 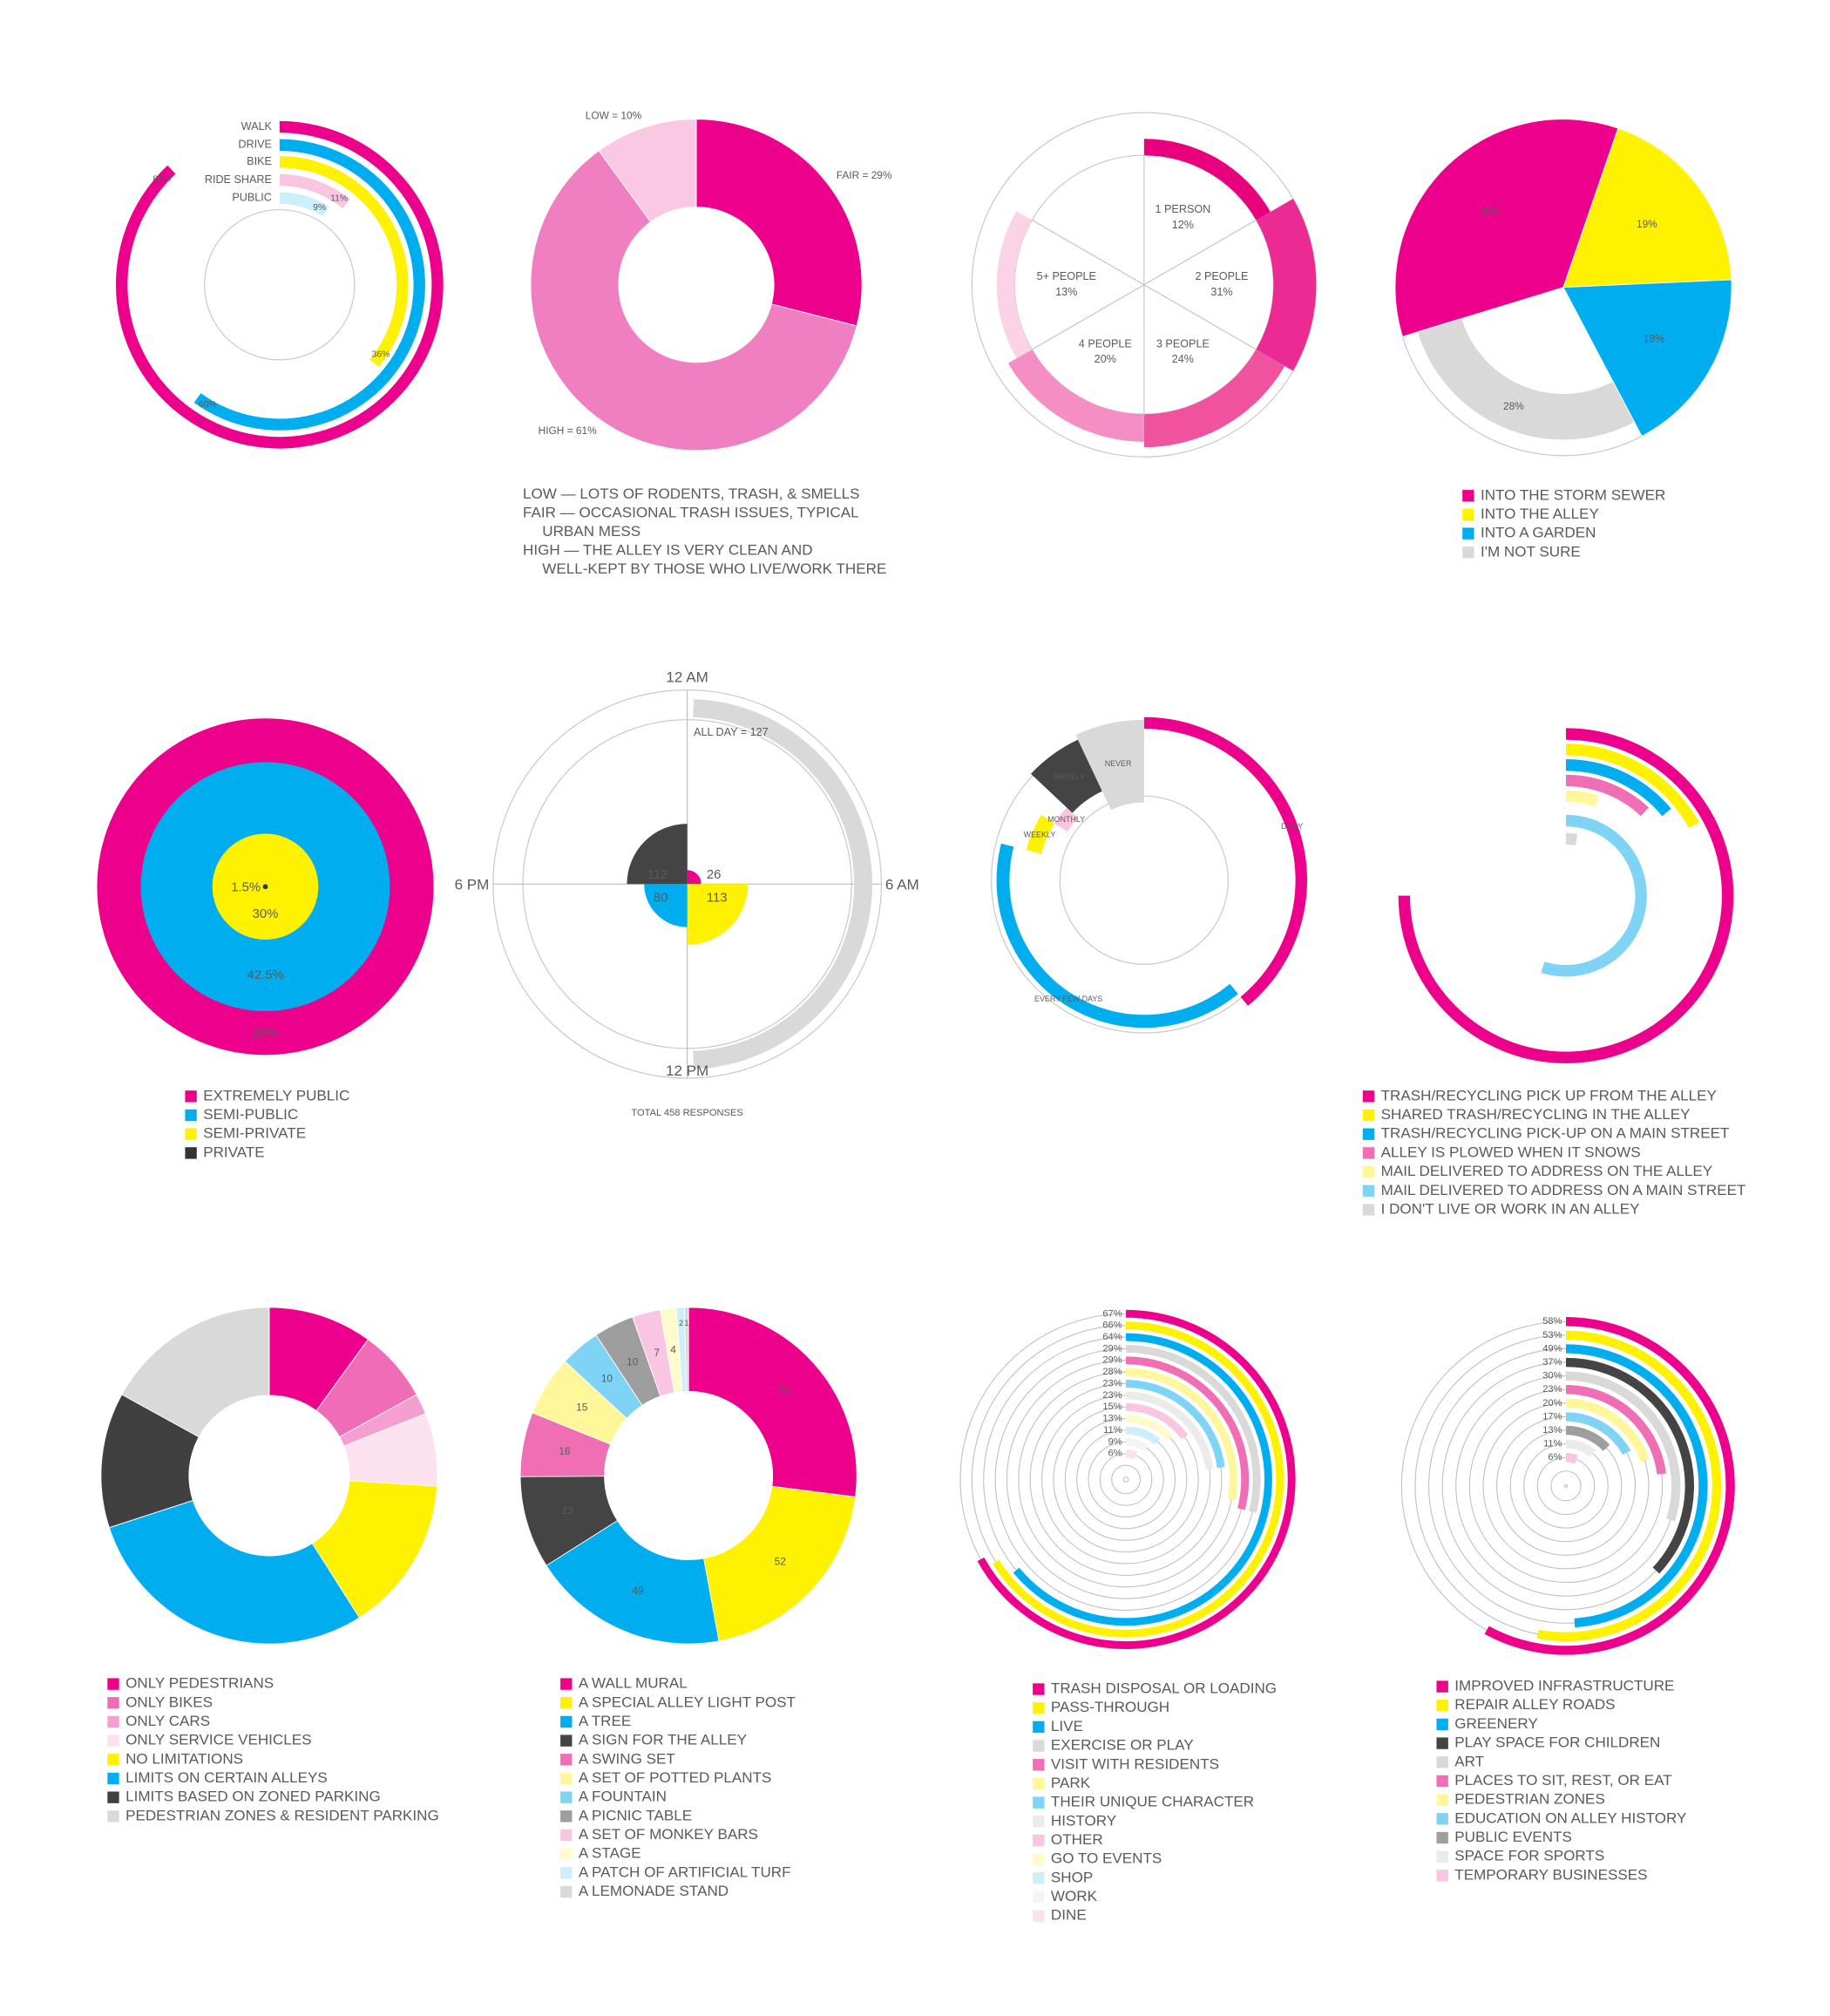 I want to click on legend-label: ONLY BIKES, so click(x=169, y=1702).